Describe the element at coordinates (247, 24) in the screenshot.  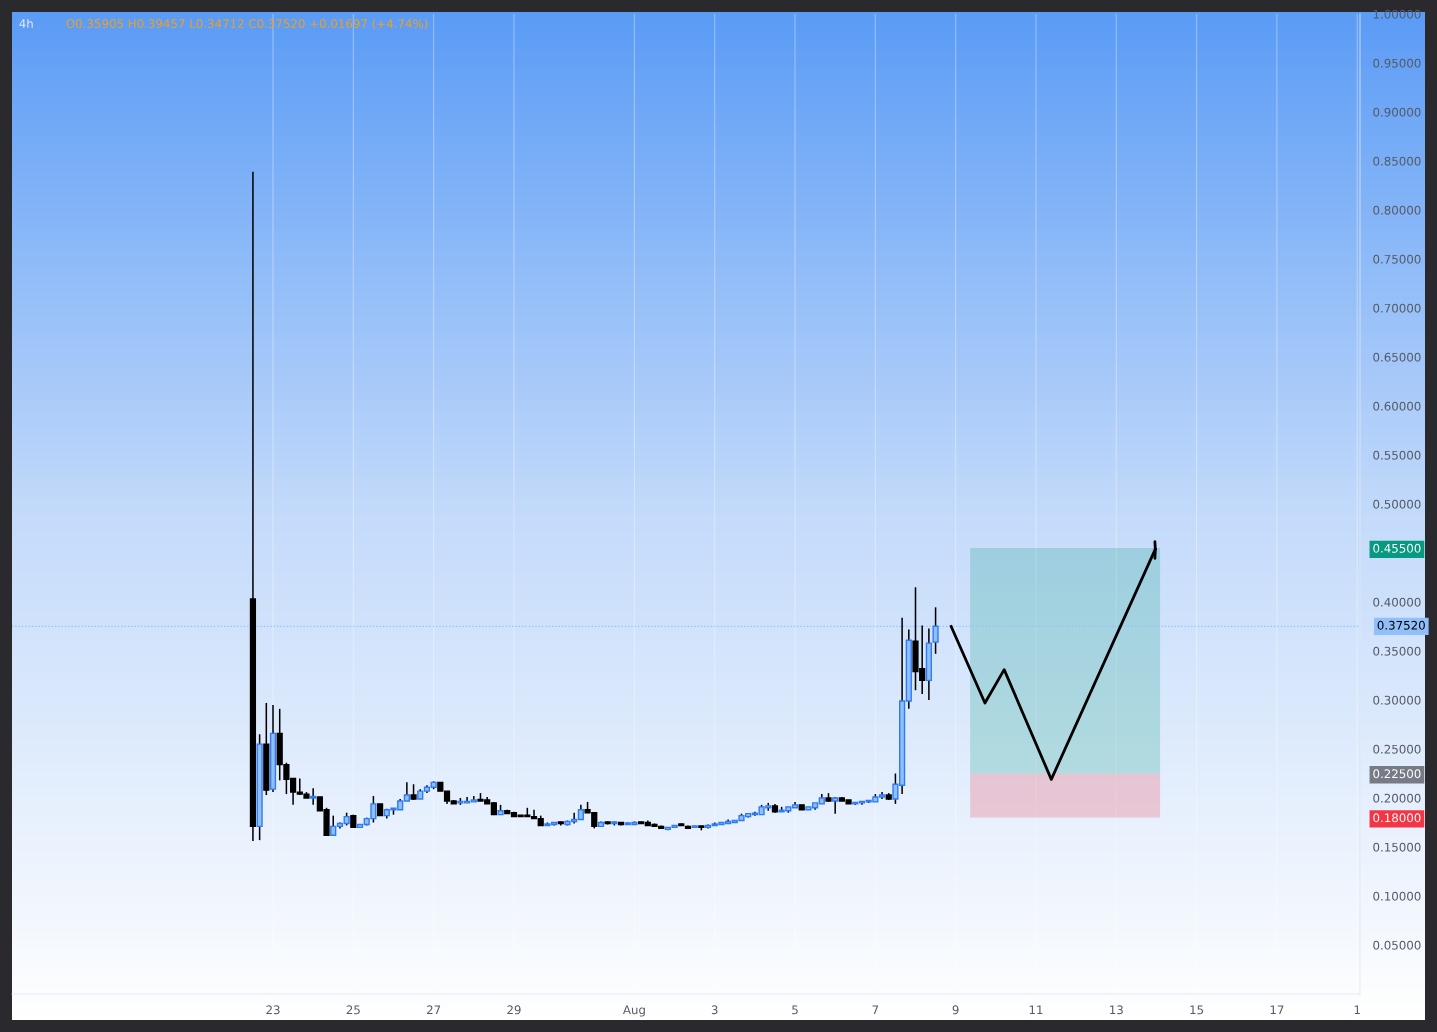
I see `annotation: O0.35905 H0.39457 L0.34712 C0.37520 +0.01697 (+4.74%)` at that location.